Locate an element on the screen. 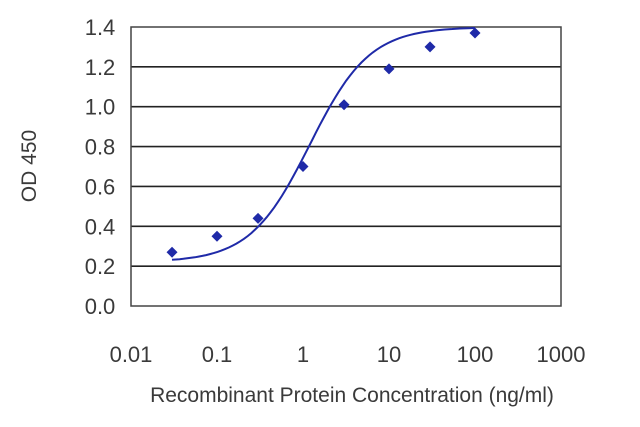  x-tick-label: 0.01 is located at coordinates (131, 354).